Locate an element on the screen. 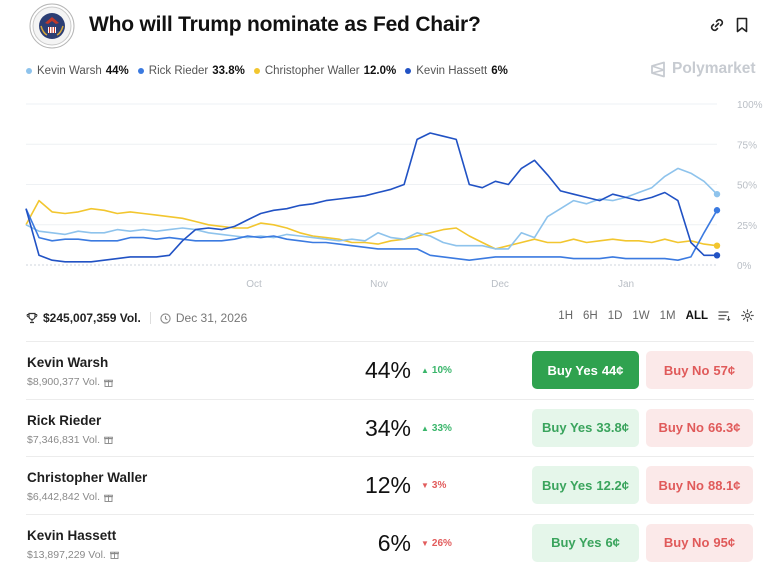 The image size is (768, 581). y-tick-label: 75% is located at coordinates (747, 145).